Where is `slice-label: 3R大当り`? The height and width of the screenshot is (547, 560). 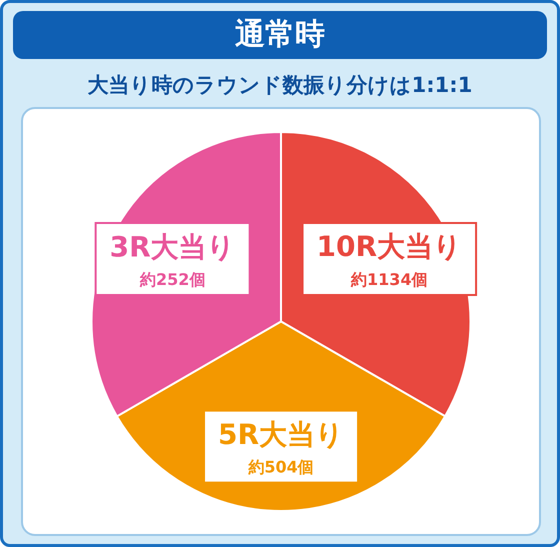 slice-label: 3R大当り is located at coordinates (173, 247).